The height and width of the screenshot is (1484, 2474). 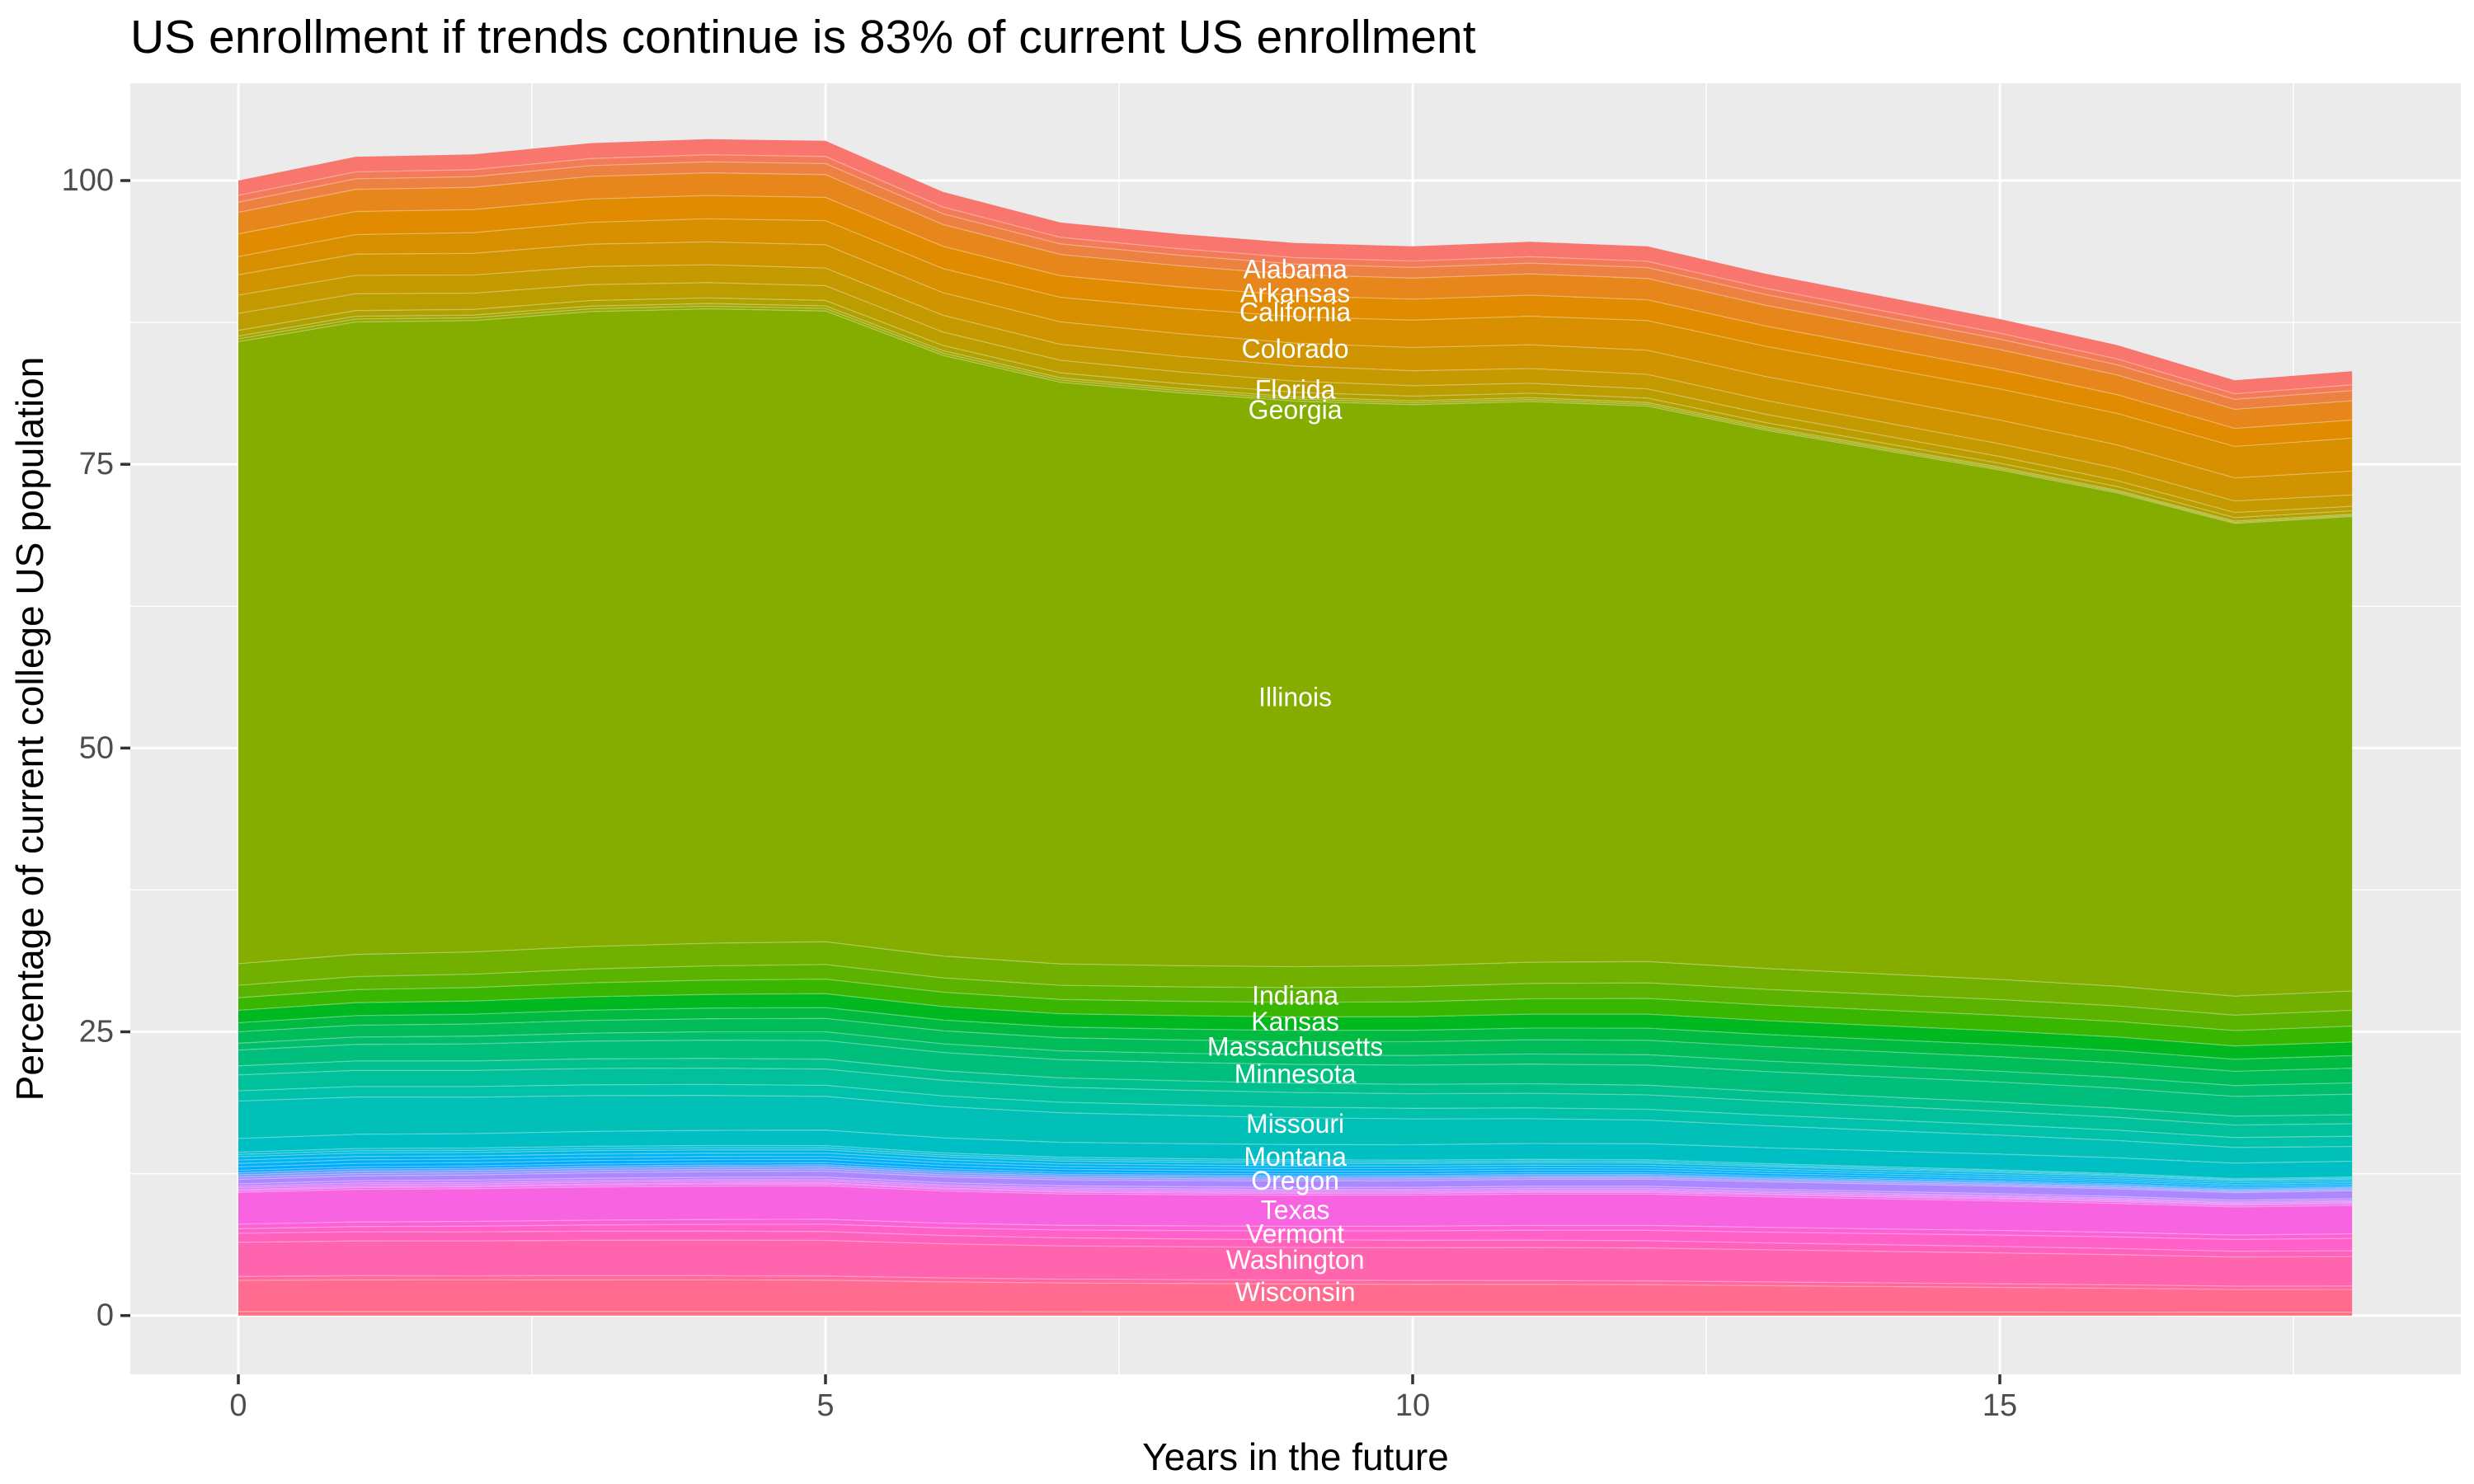 I want to click on area-wisconsin, so click(x=1295, y=1296).